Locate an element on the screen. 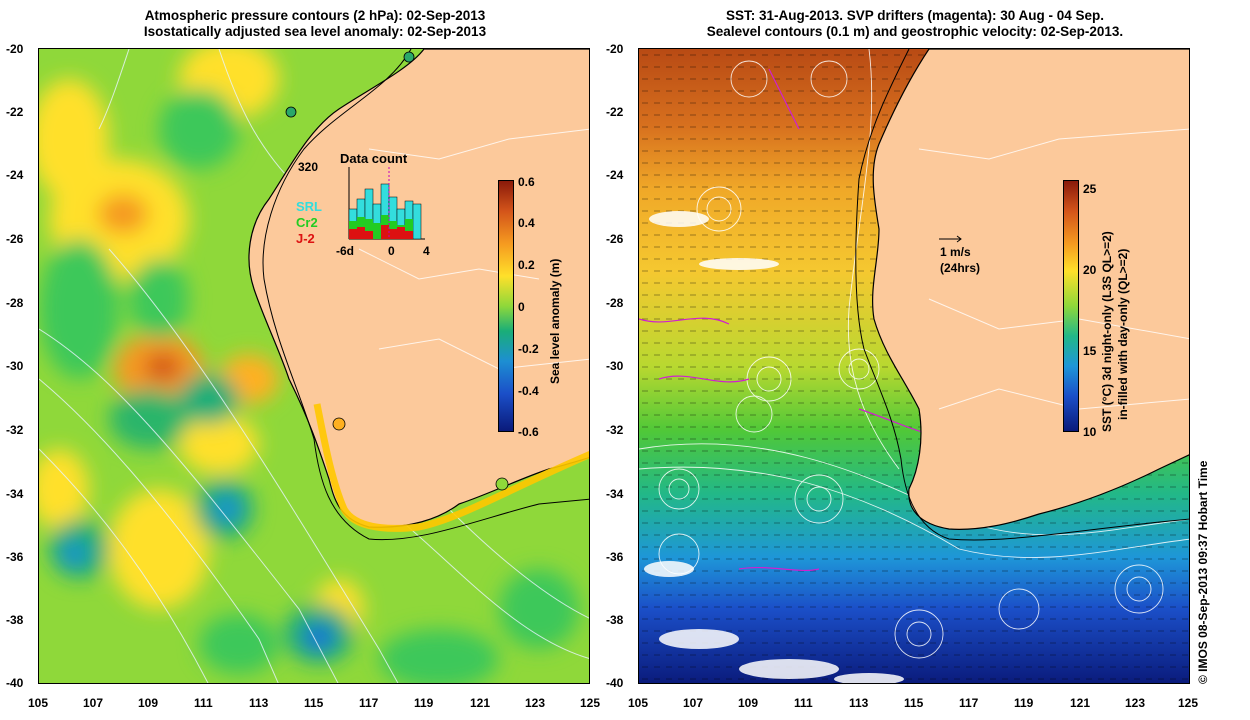 The height and width of the screenshot is (720, 1250). inset-xtick-0: -6d is located at coordinates (345, 251).